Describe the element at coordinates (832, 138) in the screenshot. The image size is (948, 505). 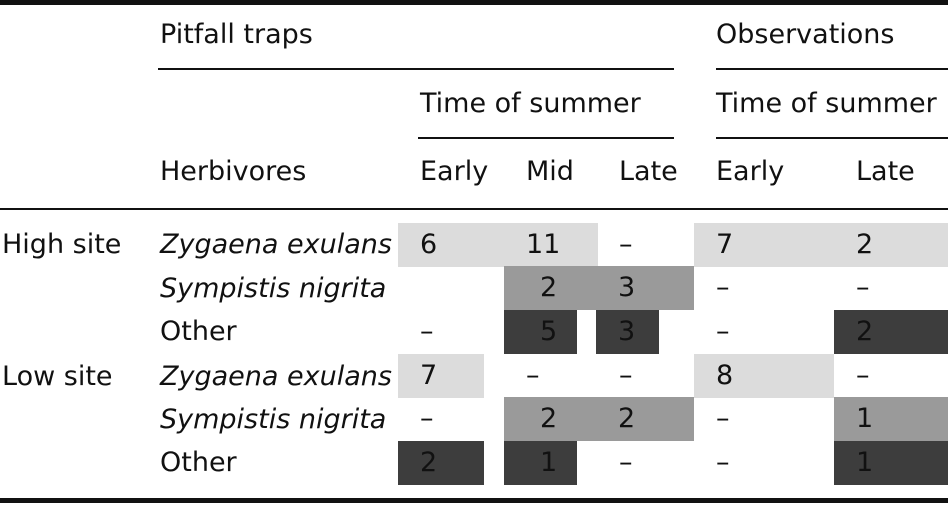
I see `time-obs-underline` at that location.